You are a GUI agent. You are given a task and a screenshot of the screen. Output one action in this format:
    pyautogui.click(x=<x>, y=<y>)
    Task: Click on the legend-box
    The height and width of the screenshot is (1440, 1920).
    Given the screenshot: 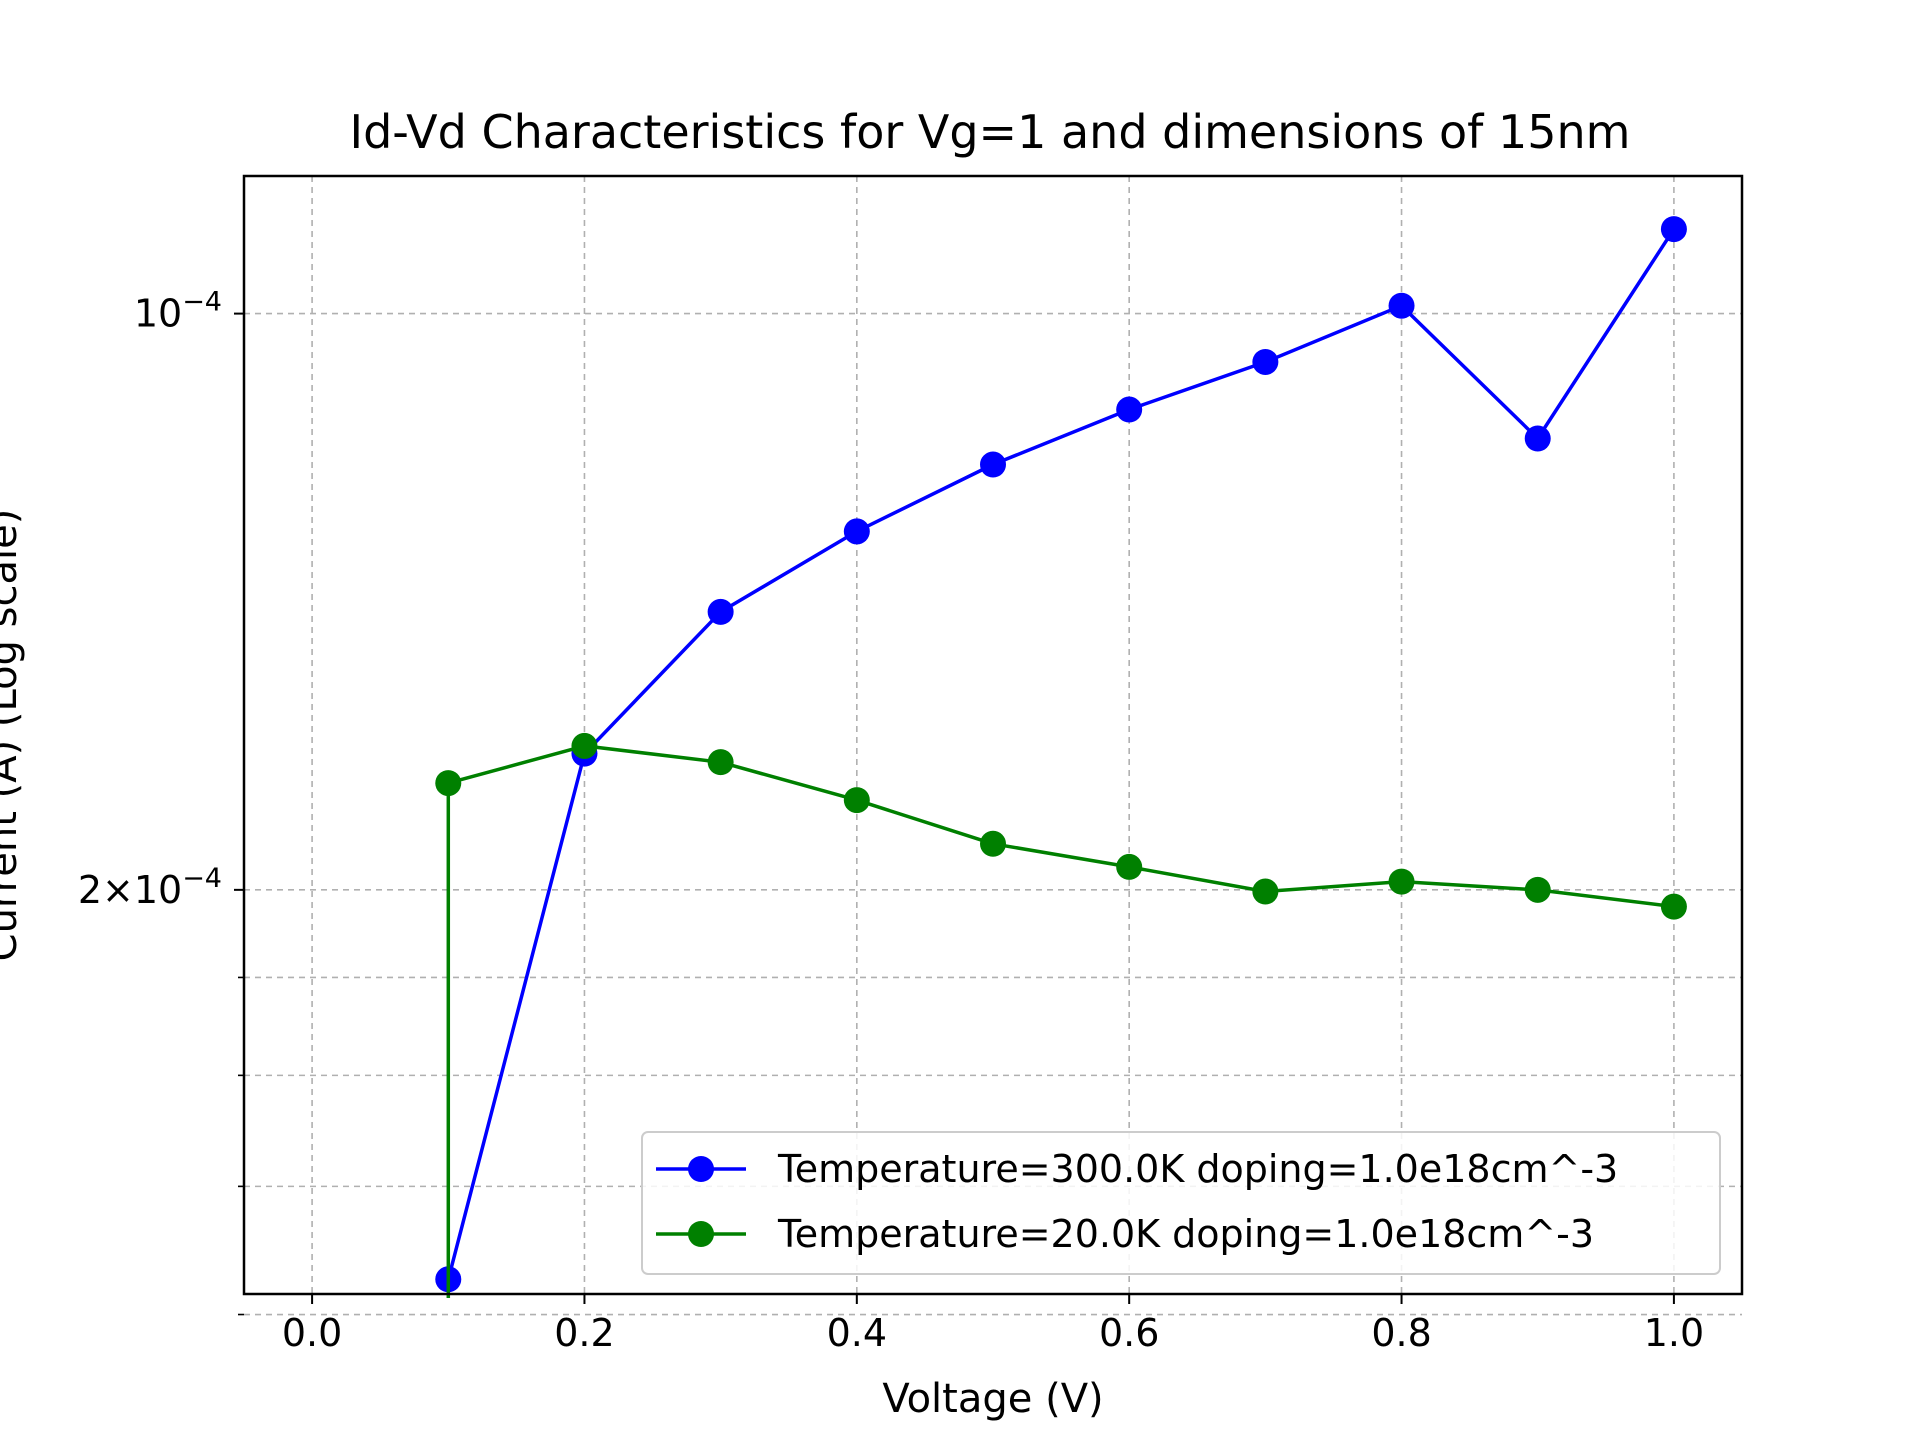 What is the action you would take?
    pyautogui.click(x=1181, y=1203)
    